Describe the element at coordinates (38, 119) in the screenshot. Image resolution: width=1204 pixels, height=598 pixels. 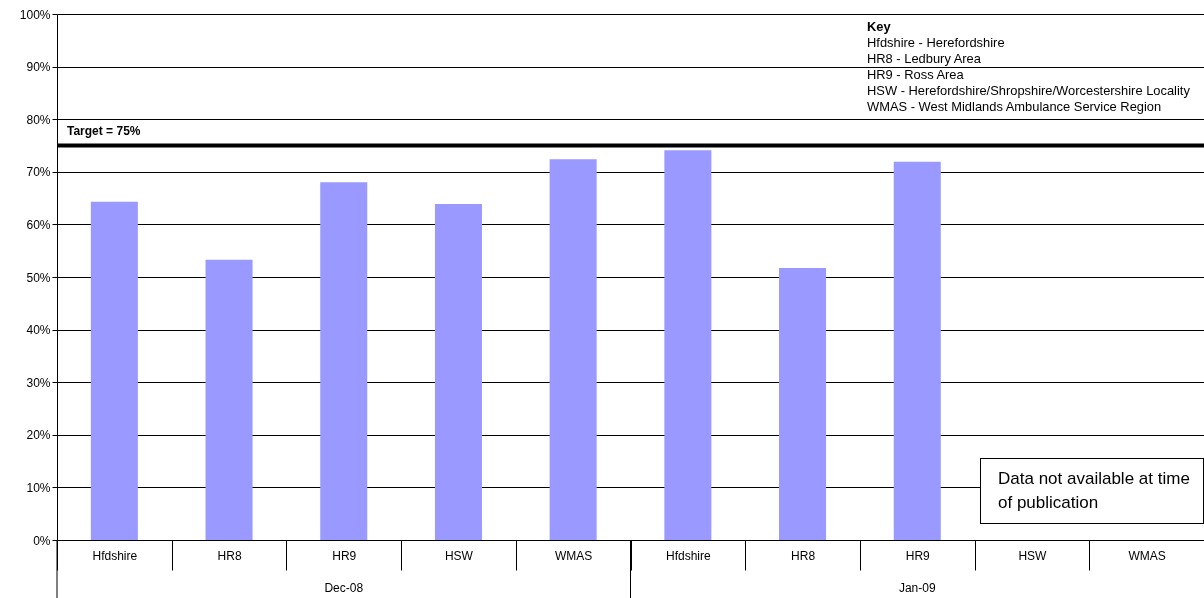
I see `y-tick-label: 80%` at that location.